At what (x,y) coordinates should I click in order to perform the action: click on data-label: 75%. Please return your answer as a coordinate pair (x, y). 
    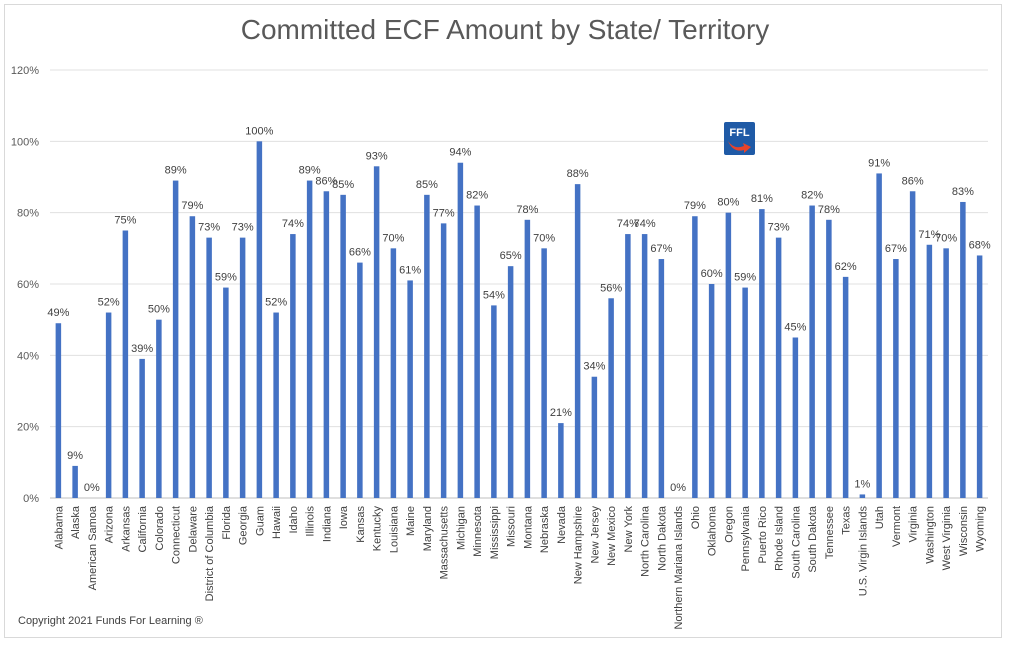
    Looking at the image, I should click on (125, 221).